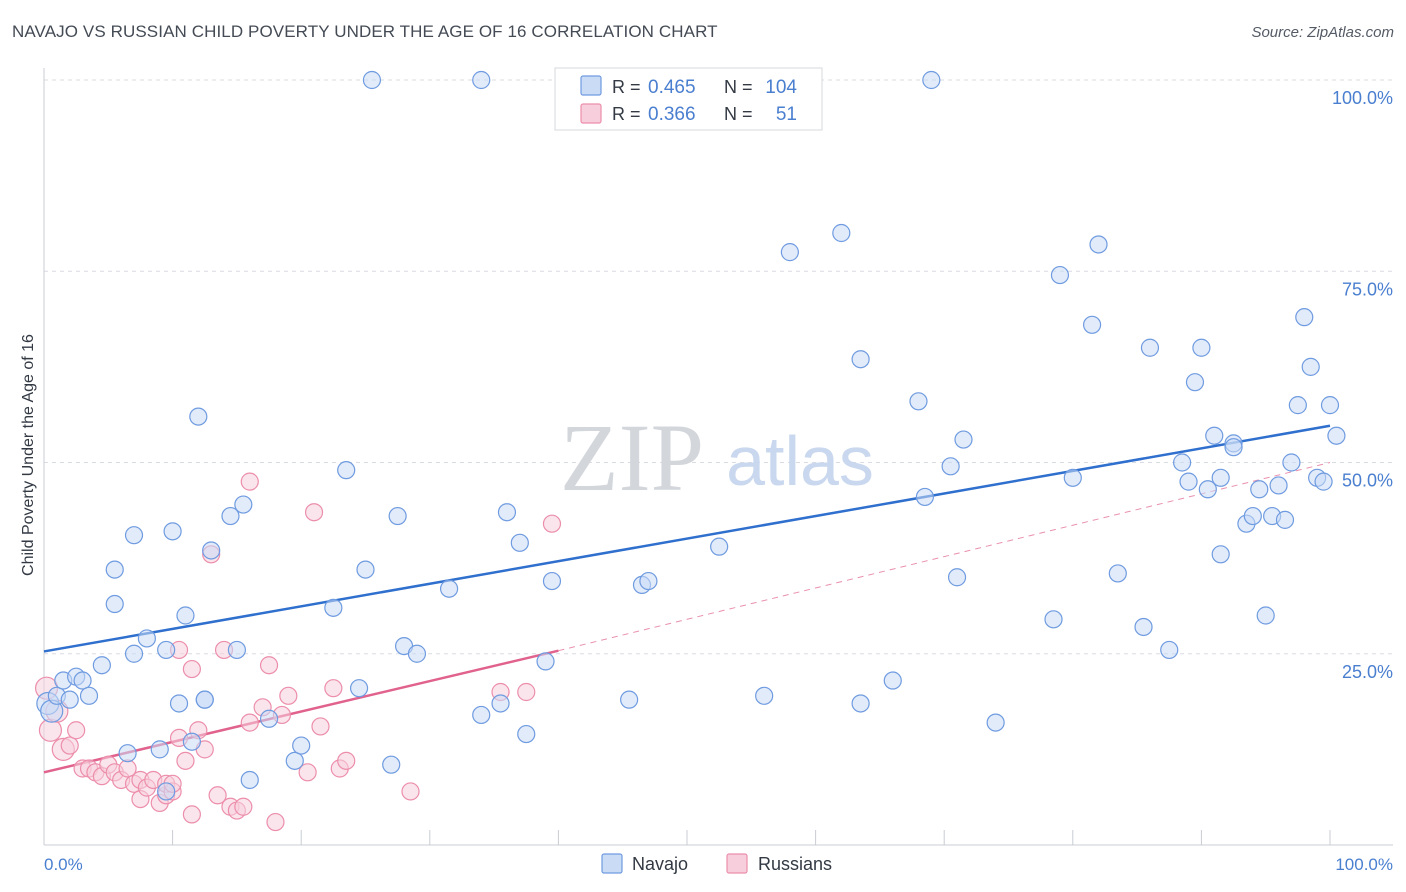 This screenshot has width=1406, height=892. I want to click on legend-russians-swatch, so click(737, 863).